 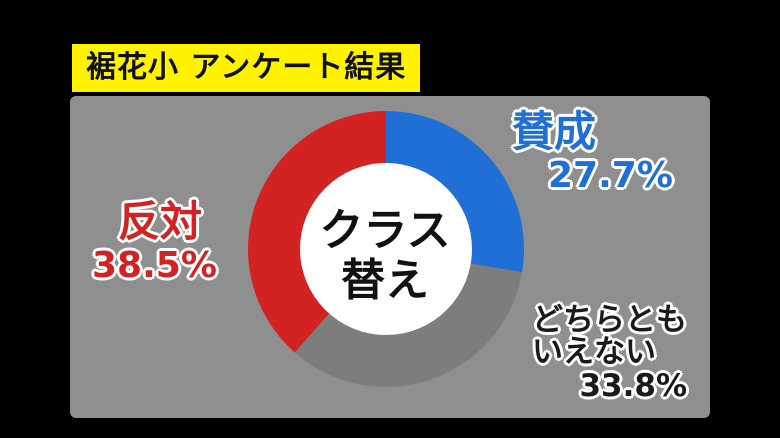 I want to click on label-oppose: 反対 38.5%, so click(x=154, y=242).